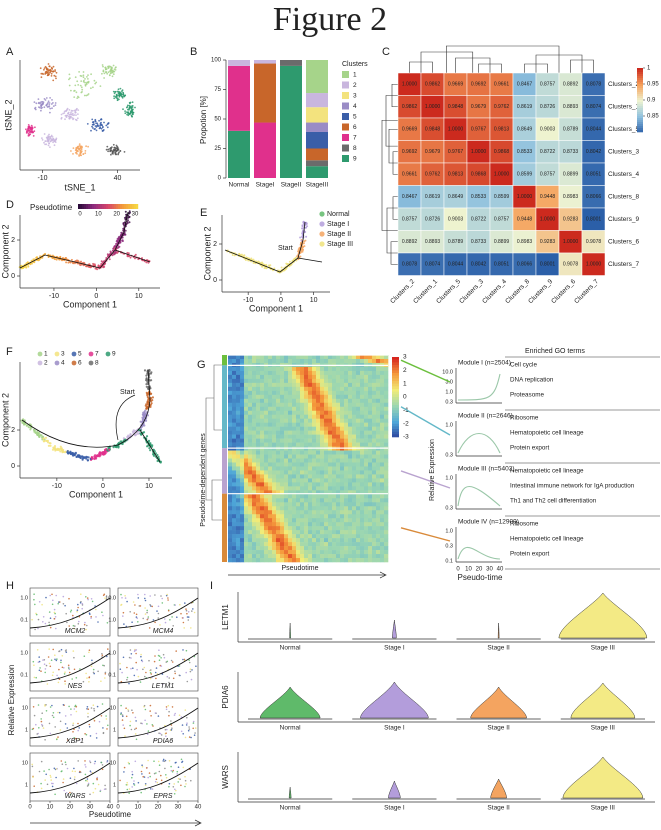 The height and width of the screenshot is (830, 661). Describe the element at coordinates (307, 575) in the screenshot. I see `pseudotime-arrow` at that location.